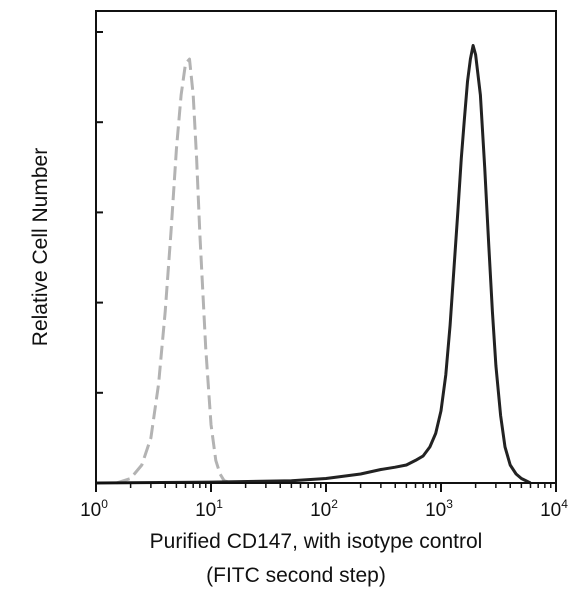  Describe the element at coordinates (99, 257) in the screenshot. I see `y-axis` at that location.